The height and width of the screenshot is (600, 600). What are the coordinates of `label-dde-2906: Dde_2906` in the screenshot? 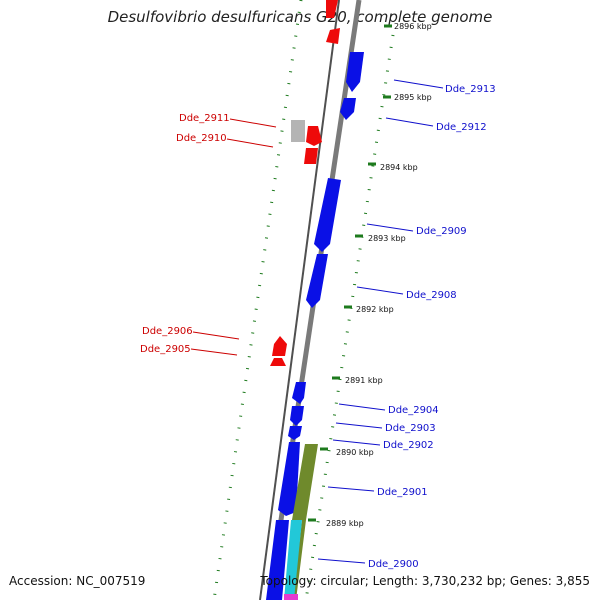 It's located at (167, 331).